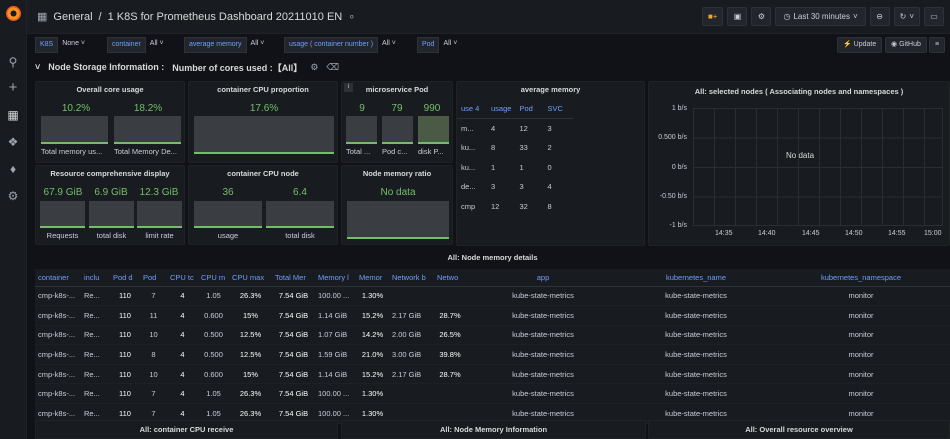 This screenshot has width=950, height=439. Describe the element at coordinates (737, 16) in the screenshot. I see `save-dashboard-button: ▣` at that location.